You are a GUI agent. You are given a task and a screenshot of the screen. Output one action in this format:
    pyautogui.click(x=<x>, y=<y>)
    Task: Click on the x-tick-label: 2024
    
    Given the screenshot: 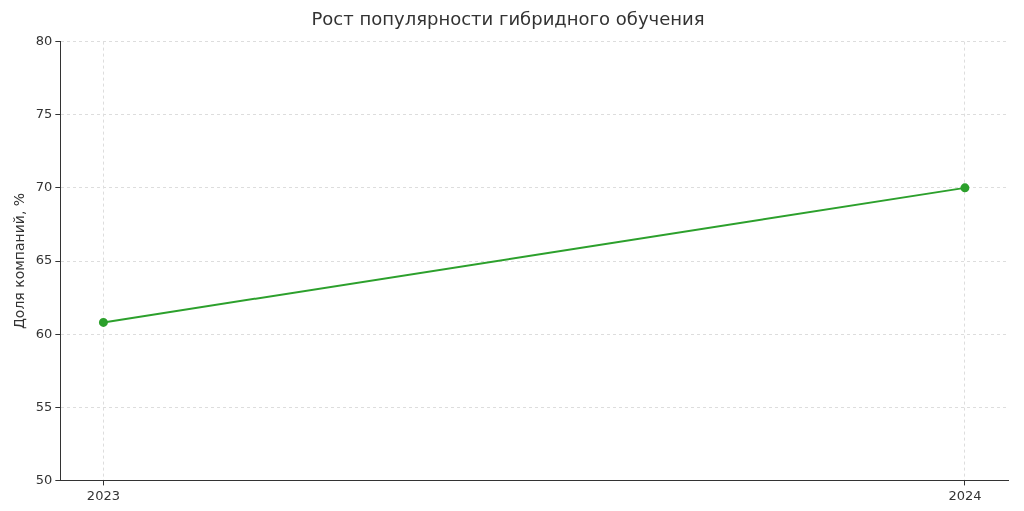 What is the action you would take?
    pyautogui.click(x=965, y=495)
    